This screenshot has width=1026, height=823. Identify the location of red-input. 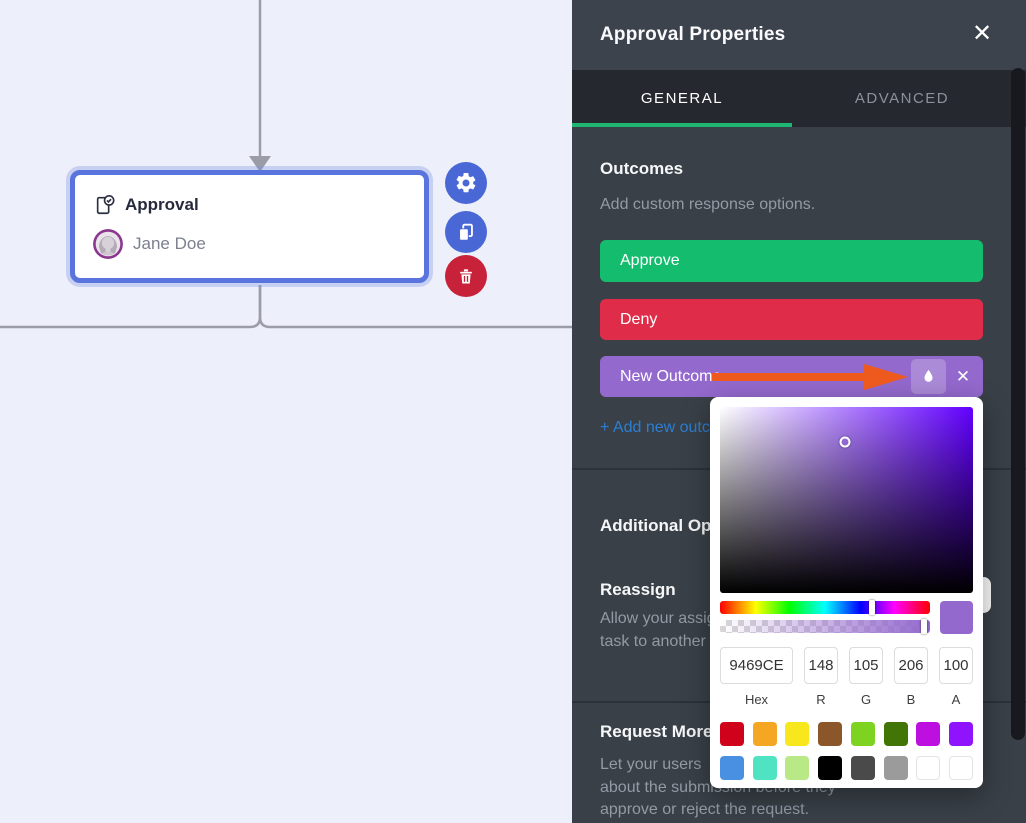
(821, 665).